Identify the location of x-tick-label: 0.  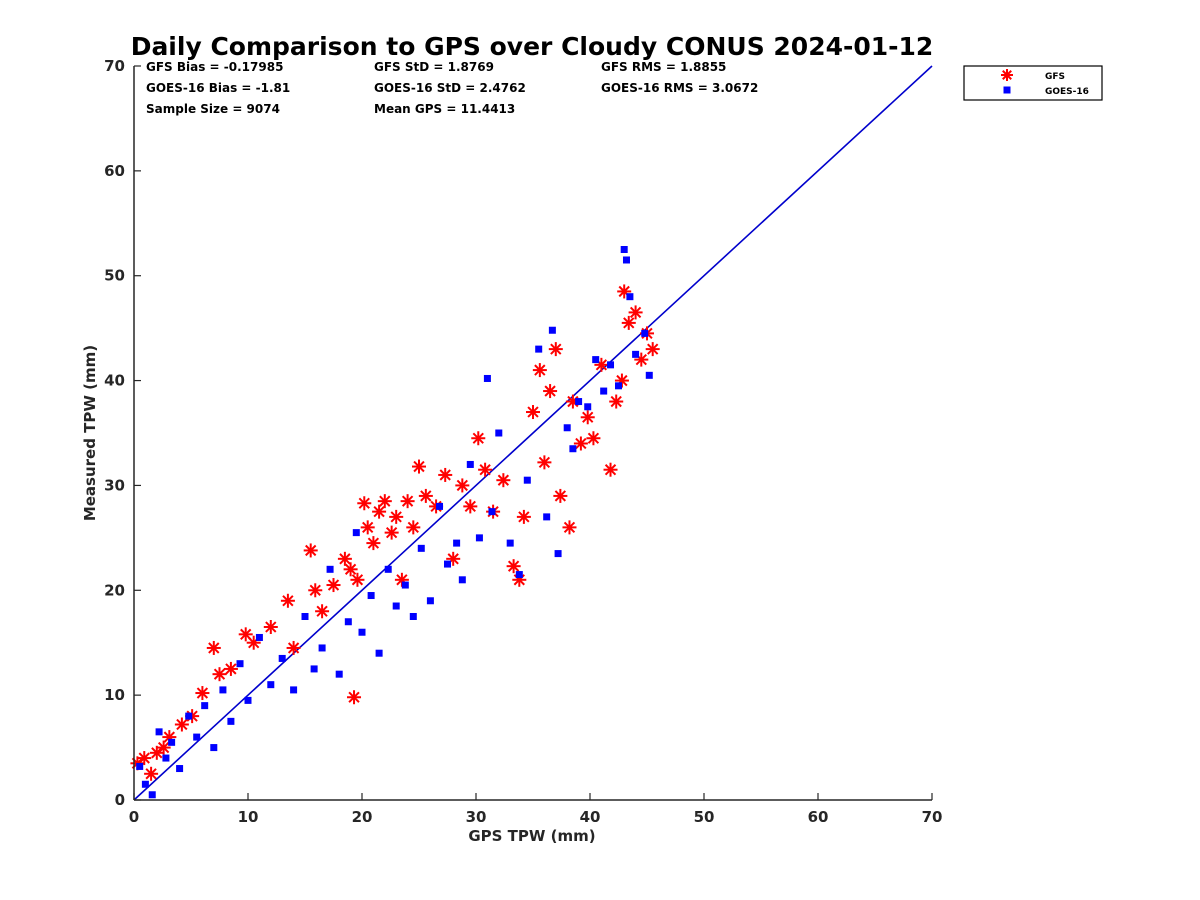
(134, 817).